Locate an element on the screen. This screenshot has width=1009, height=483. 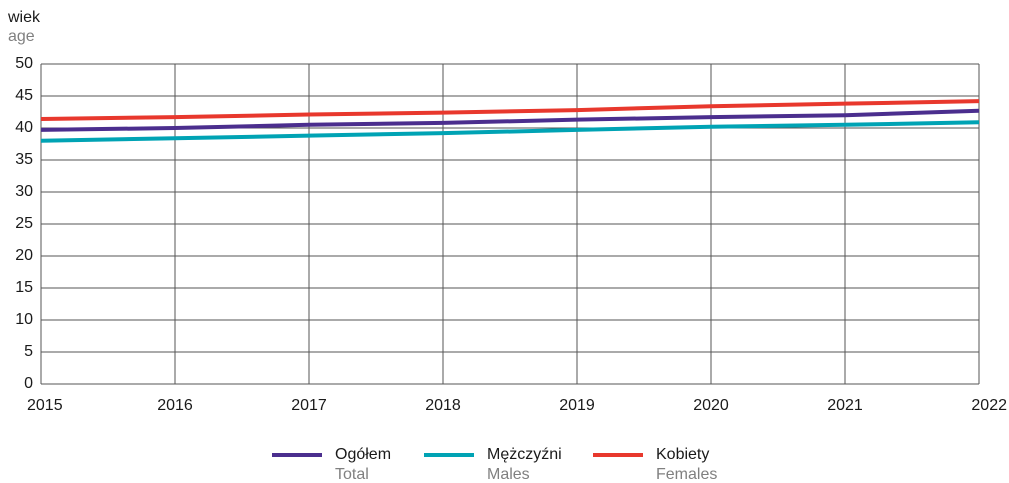
y-axis-label-en: age is located at coordinates (21, 36).